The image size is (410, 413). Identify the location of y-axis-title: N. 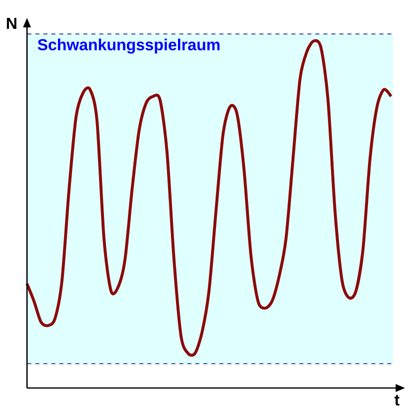
(11, 23).